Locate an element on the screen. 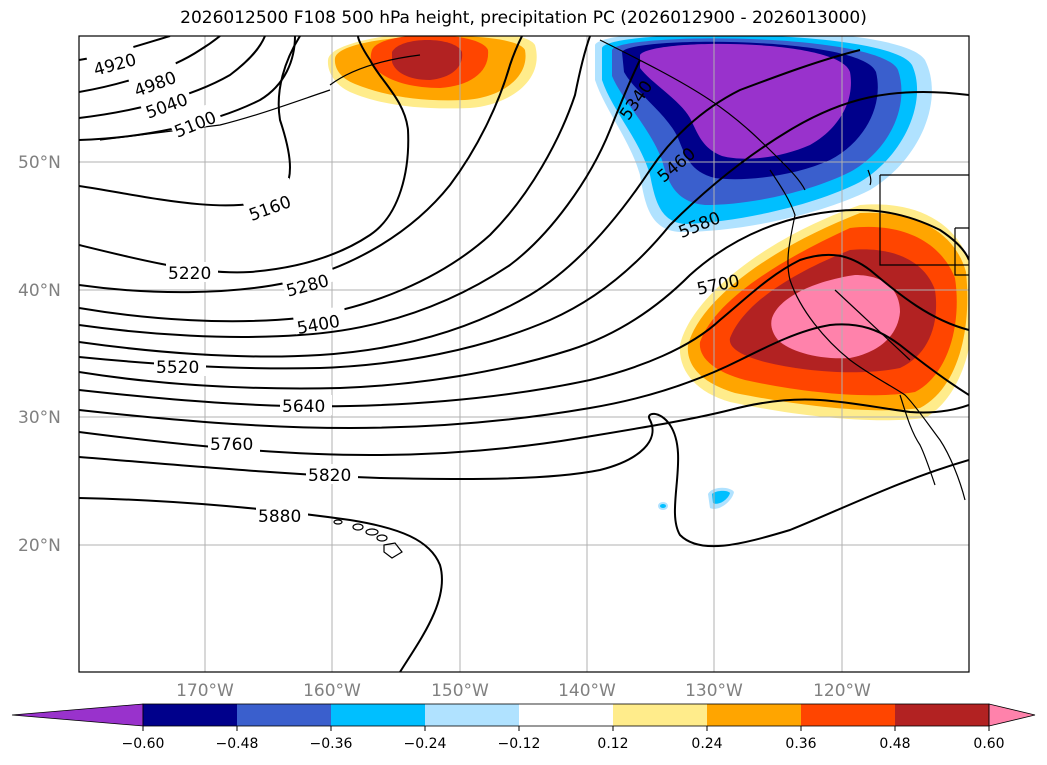  colorbar-tick-label: −0.12 is located at coordinates (519, 744).